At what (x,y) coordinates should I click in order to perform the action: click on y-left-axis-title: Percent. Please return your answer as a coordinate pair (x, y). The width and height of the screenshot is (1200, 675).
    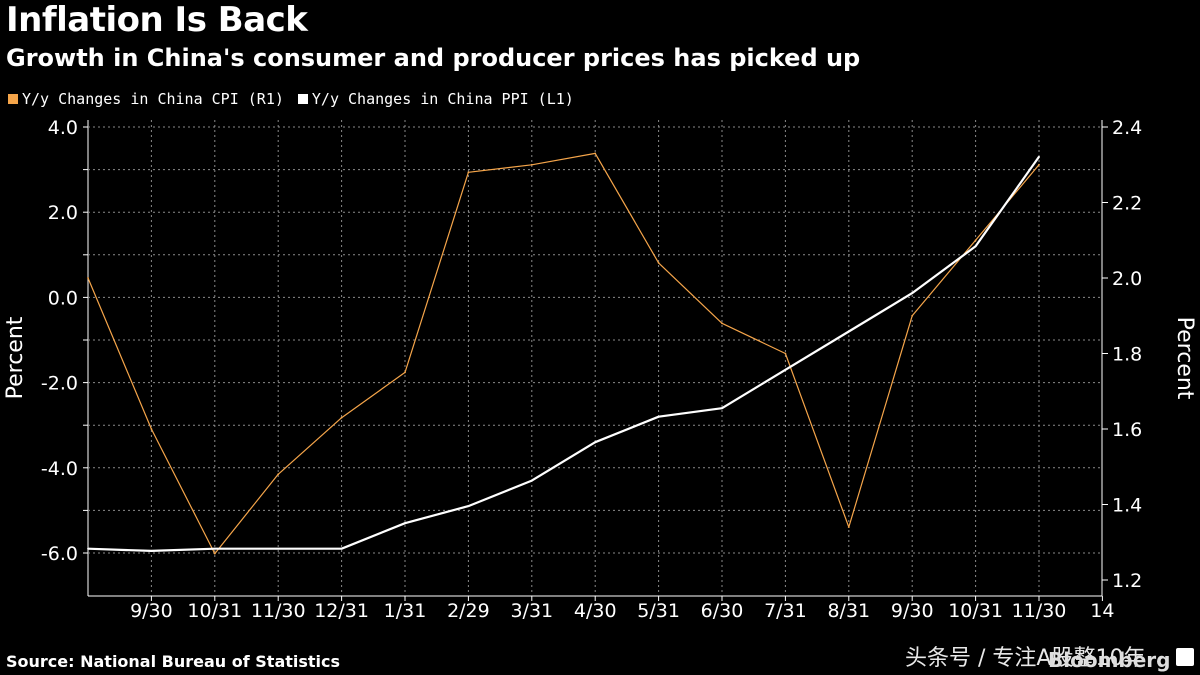
    Looking at the image, I should click on (15, 357).